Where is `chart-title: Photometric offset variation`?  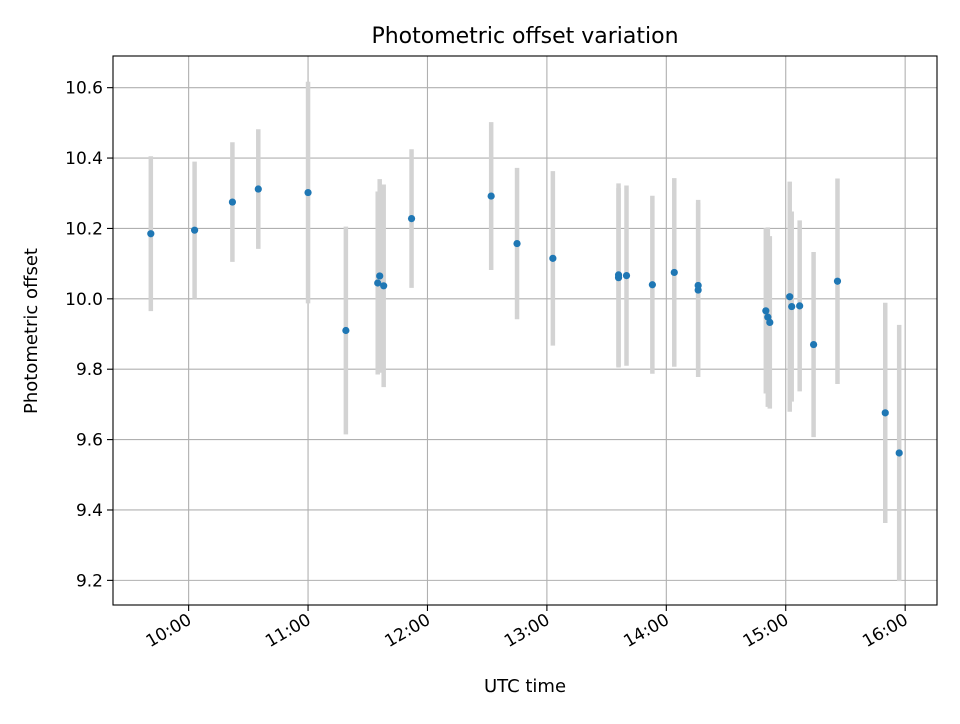 chart-title: Photometric offset variation is located at coordinates (524, 36).